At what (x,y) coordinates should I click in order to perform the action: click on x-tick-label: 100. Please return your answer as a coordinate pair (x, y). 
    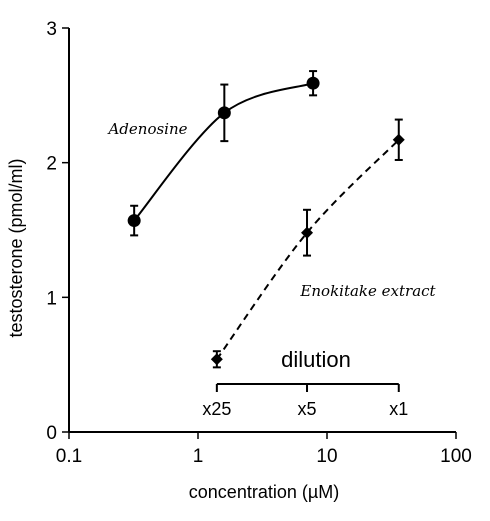
    Looking at the image, I should click on (456, 456).